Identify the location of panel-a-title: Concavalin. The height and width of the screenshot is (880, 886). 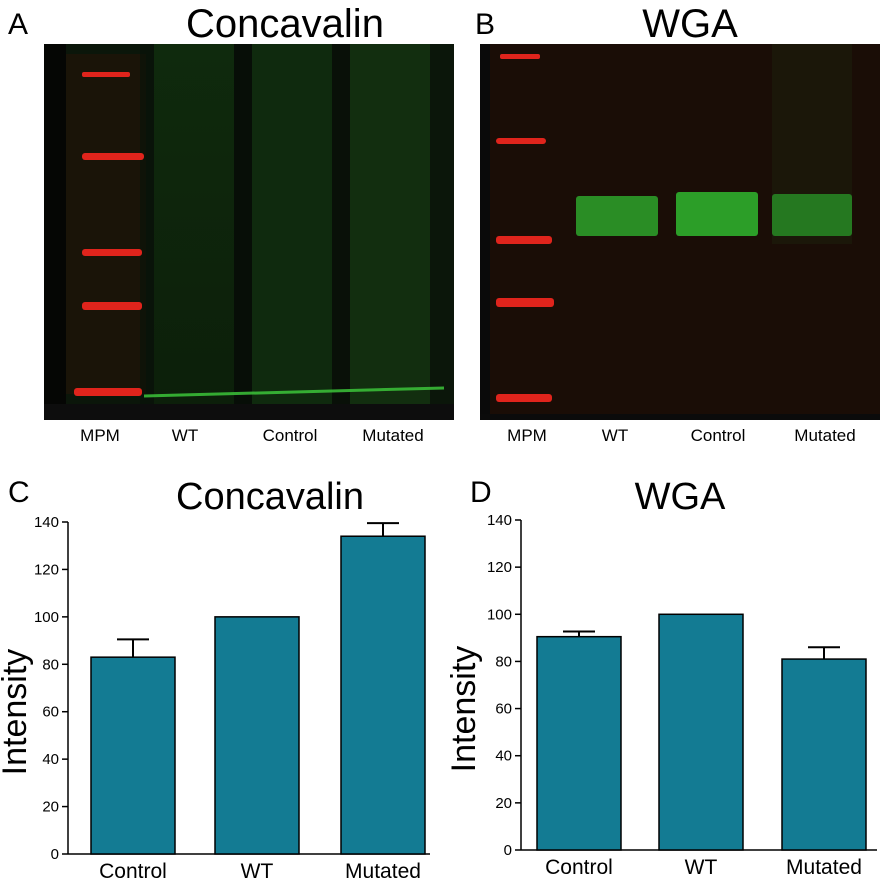
(285, 24).